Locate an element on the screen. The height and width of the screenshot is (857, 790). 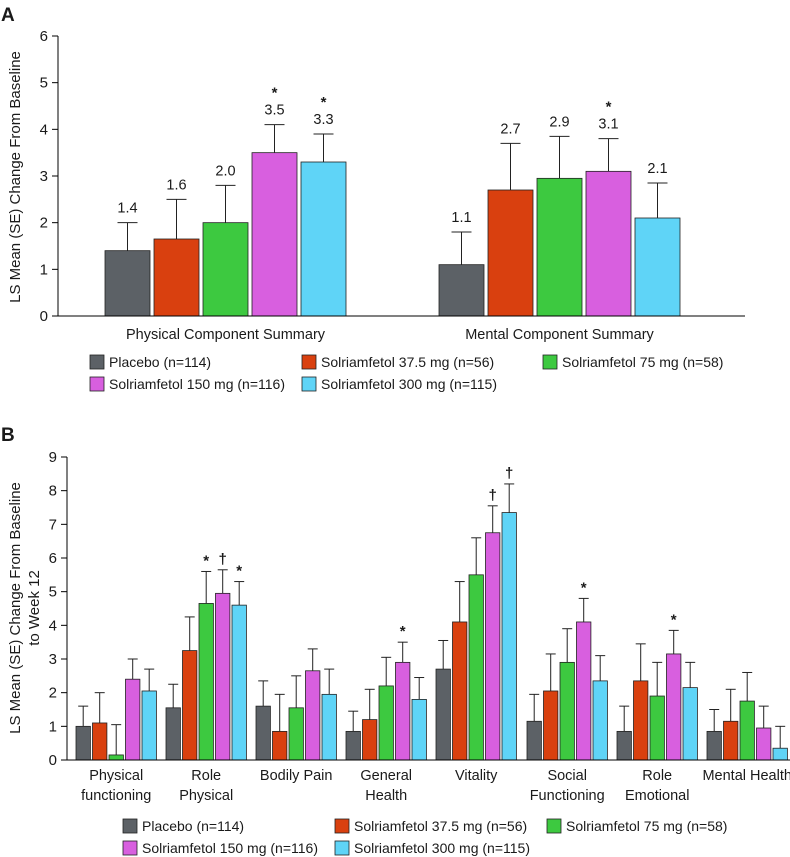
panel-b-category-label: functioning is located at coordinates (116, 796).